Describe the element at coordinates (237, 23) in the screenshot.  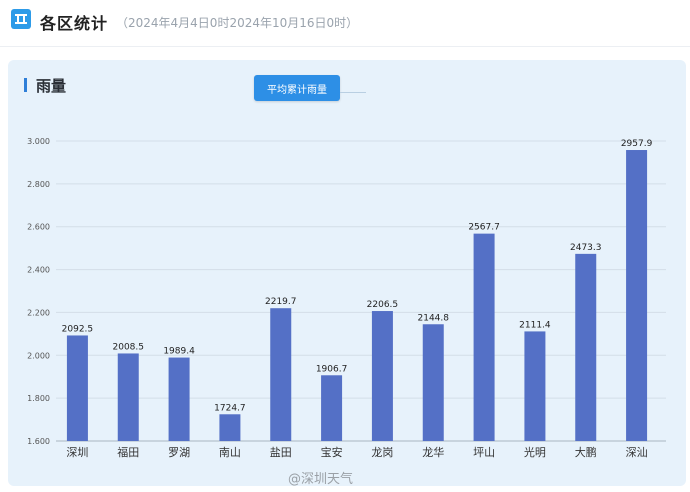
I see `time-range: （2024年4月4日0时2024年10月16日0时）` at that location.